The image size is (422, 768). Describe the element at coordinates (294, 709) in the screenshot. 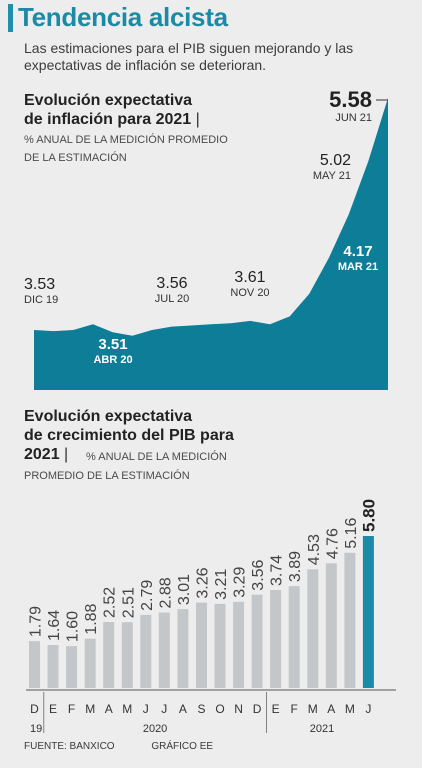

I see `gdp-month-label-14: F` at that location.